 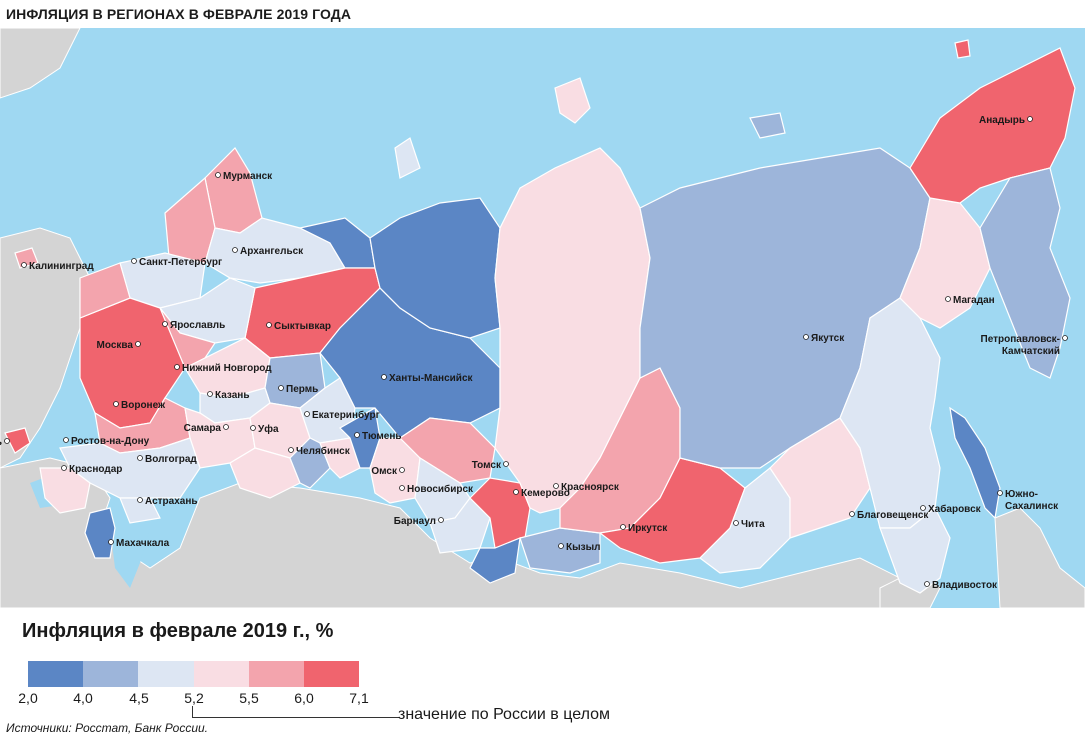 I want to click on city-marker: Челябинск, so click(x=319, y=451).